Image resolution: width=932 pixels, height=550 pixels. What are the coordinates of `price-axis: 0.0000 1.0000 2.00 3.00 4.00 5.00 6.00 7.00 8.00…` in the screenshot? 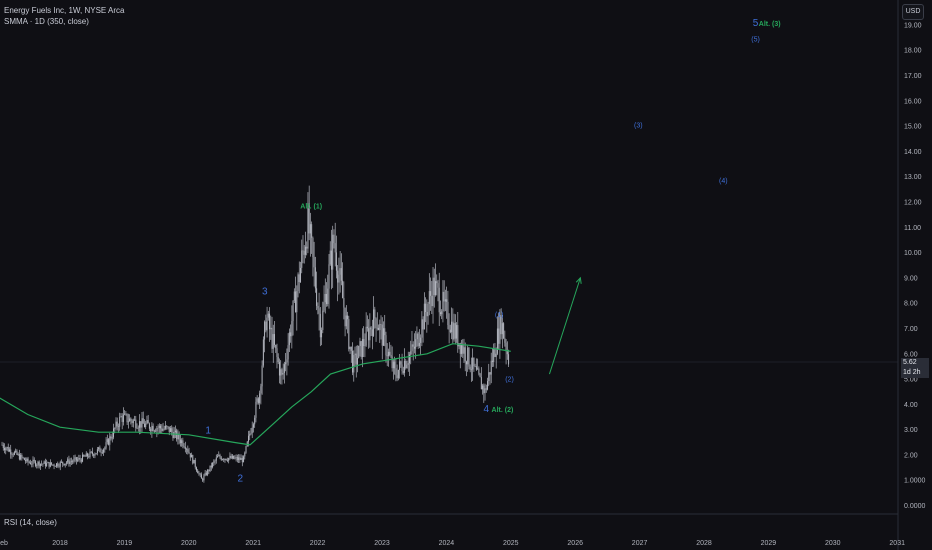 It's located at (915, 266).